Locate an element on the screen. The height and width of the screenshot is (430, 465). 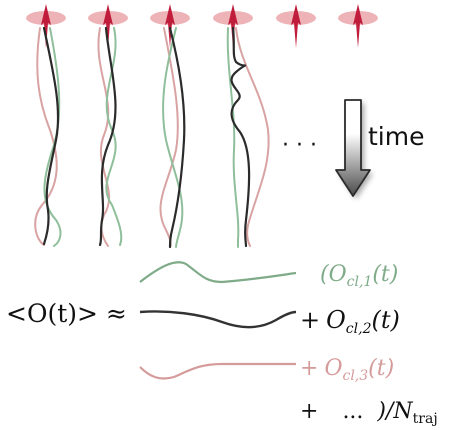
term-2-symbol: O is located at coordinates (336, 320).